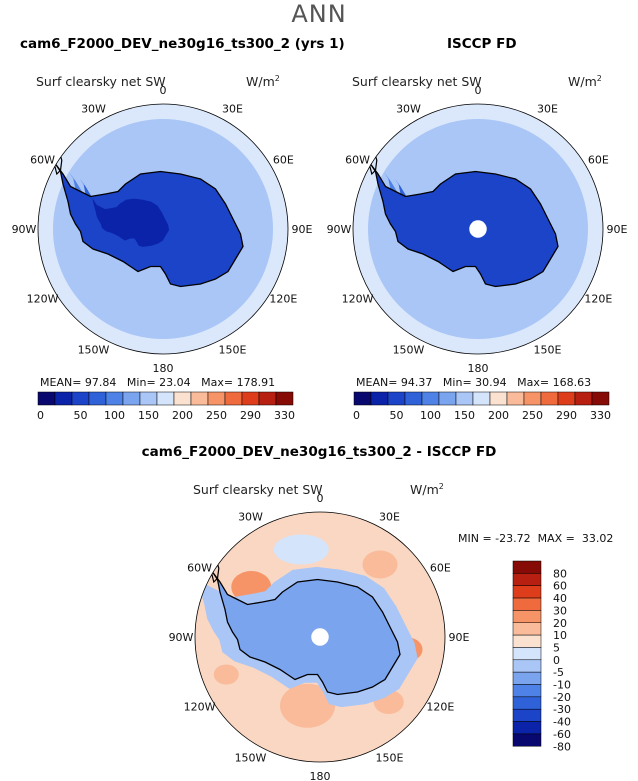 This screenshot has height=781, width=638. Describe the element at coordinates (397, 415) in the screenshot. I see `colorbar-label: 50` at that location.